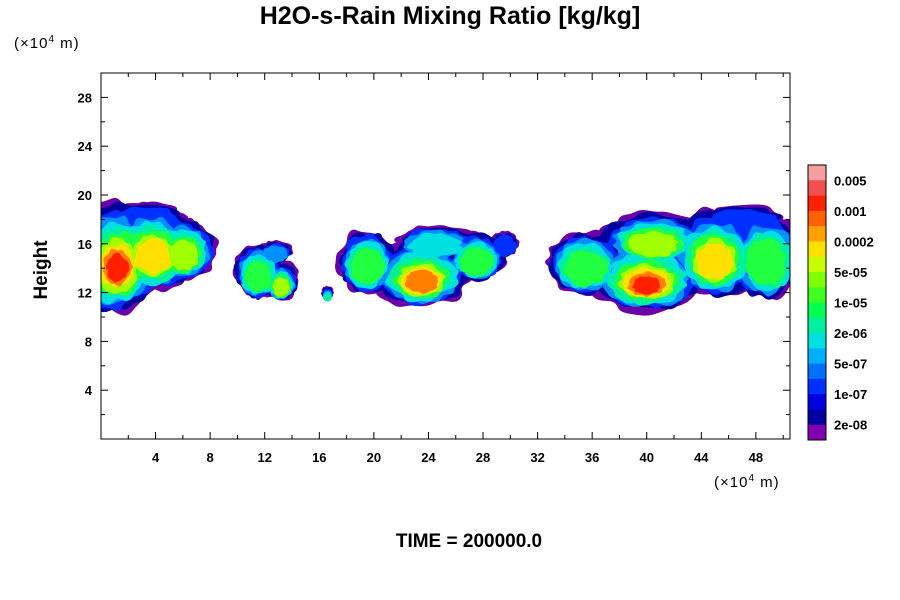 Image resolution: width=900 pixels, height=600 pixels. Describe the element at coordinates (850, 364) in the screenshot. I see `colorbar-label: 5e-07` at that location.